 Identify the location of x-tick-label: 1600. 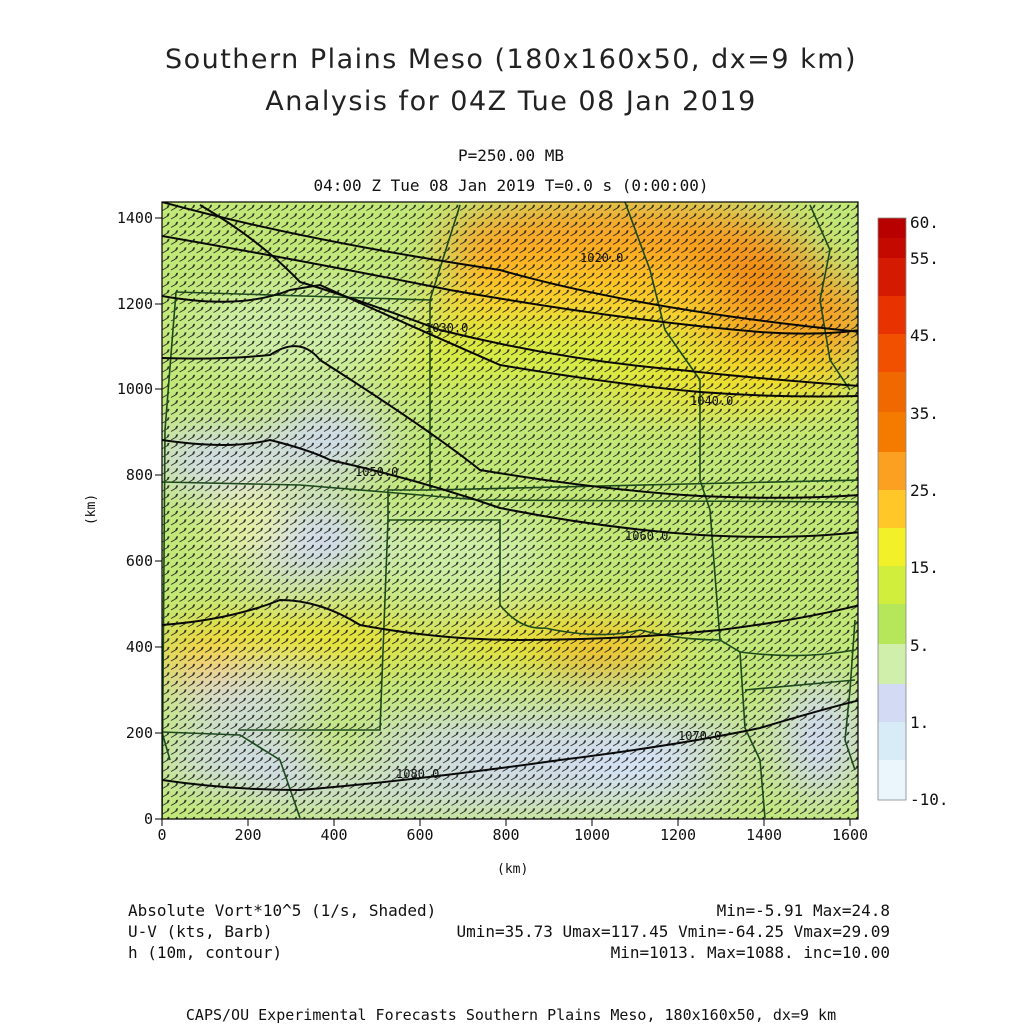
(850, 835).